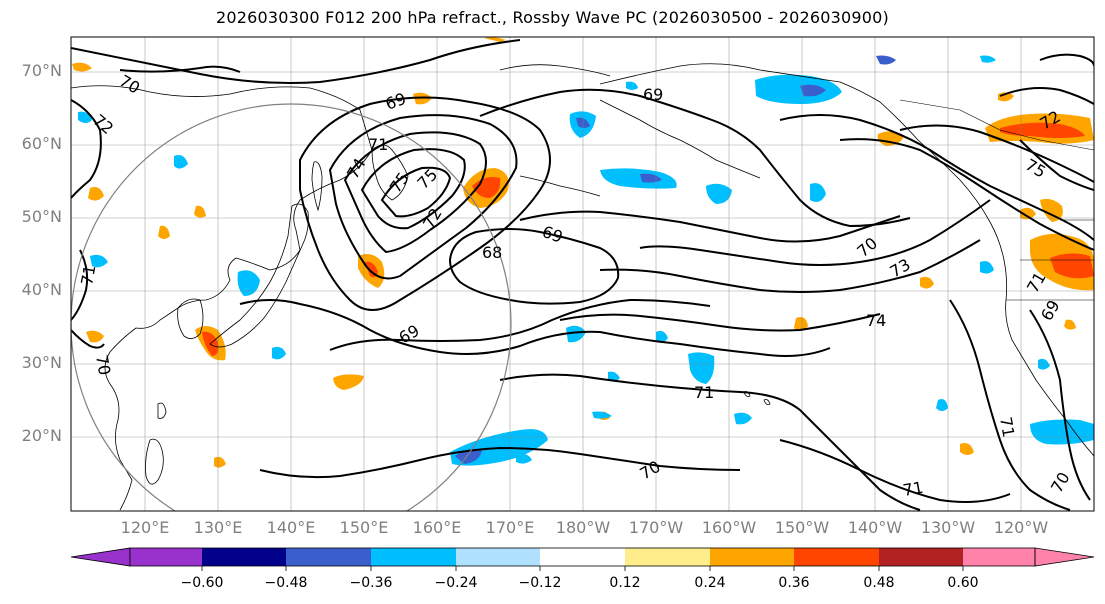  I want to click on longitude-label: 160°W, so click(729, 527).